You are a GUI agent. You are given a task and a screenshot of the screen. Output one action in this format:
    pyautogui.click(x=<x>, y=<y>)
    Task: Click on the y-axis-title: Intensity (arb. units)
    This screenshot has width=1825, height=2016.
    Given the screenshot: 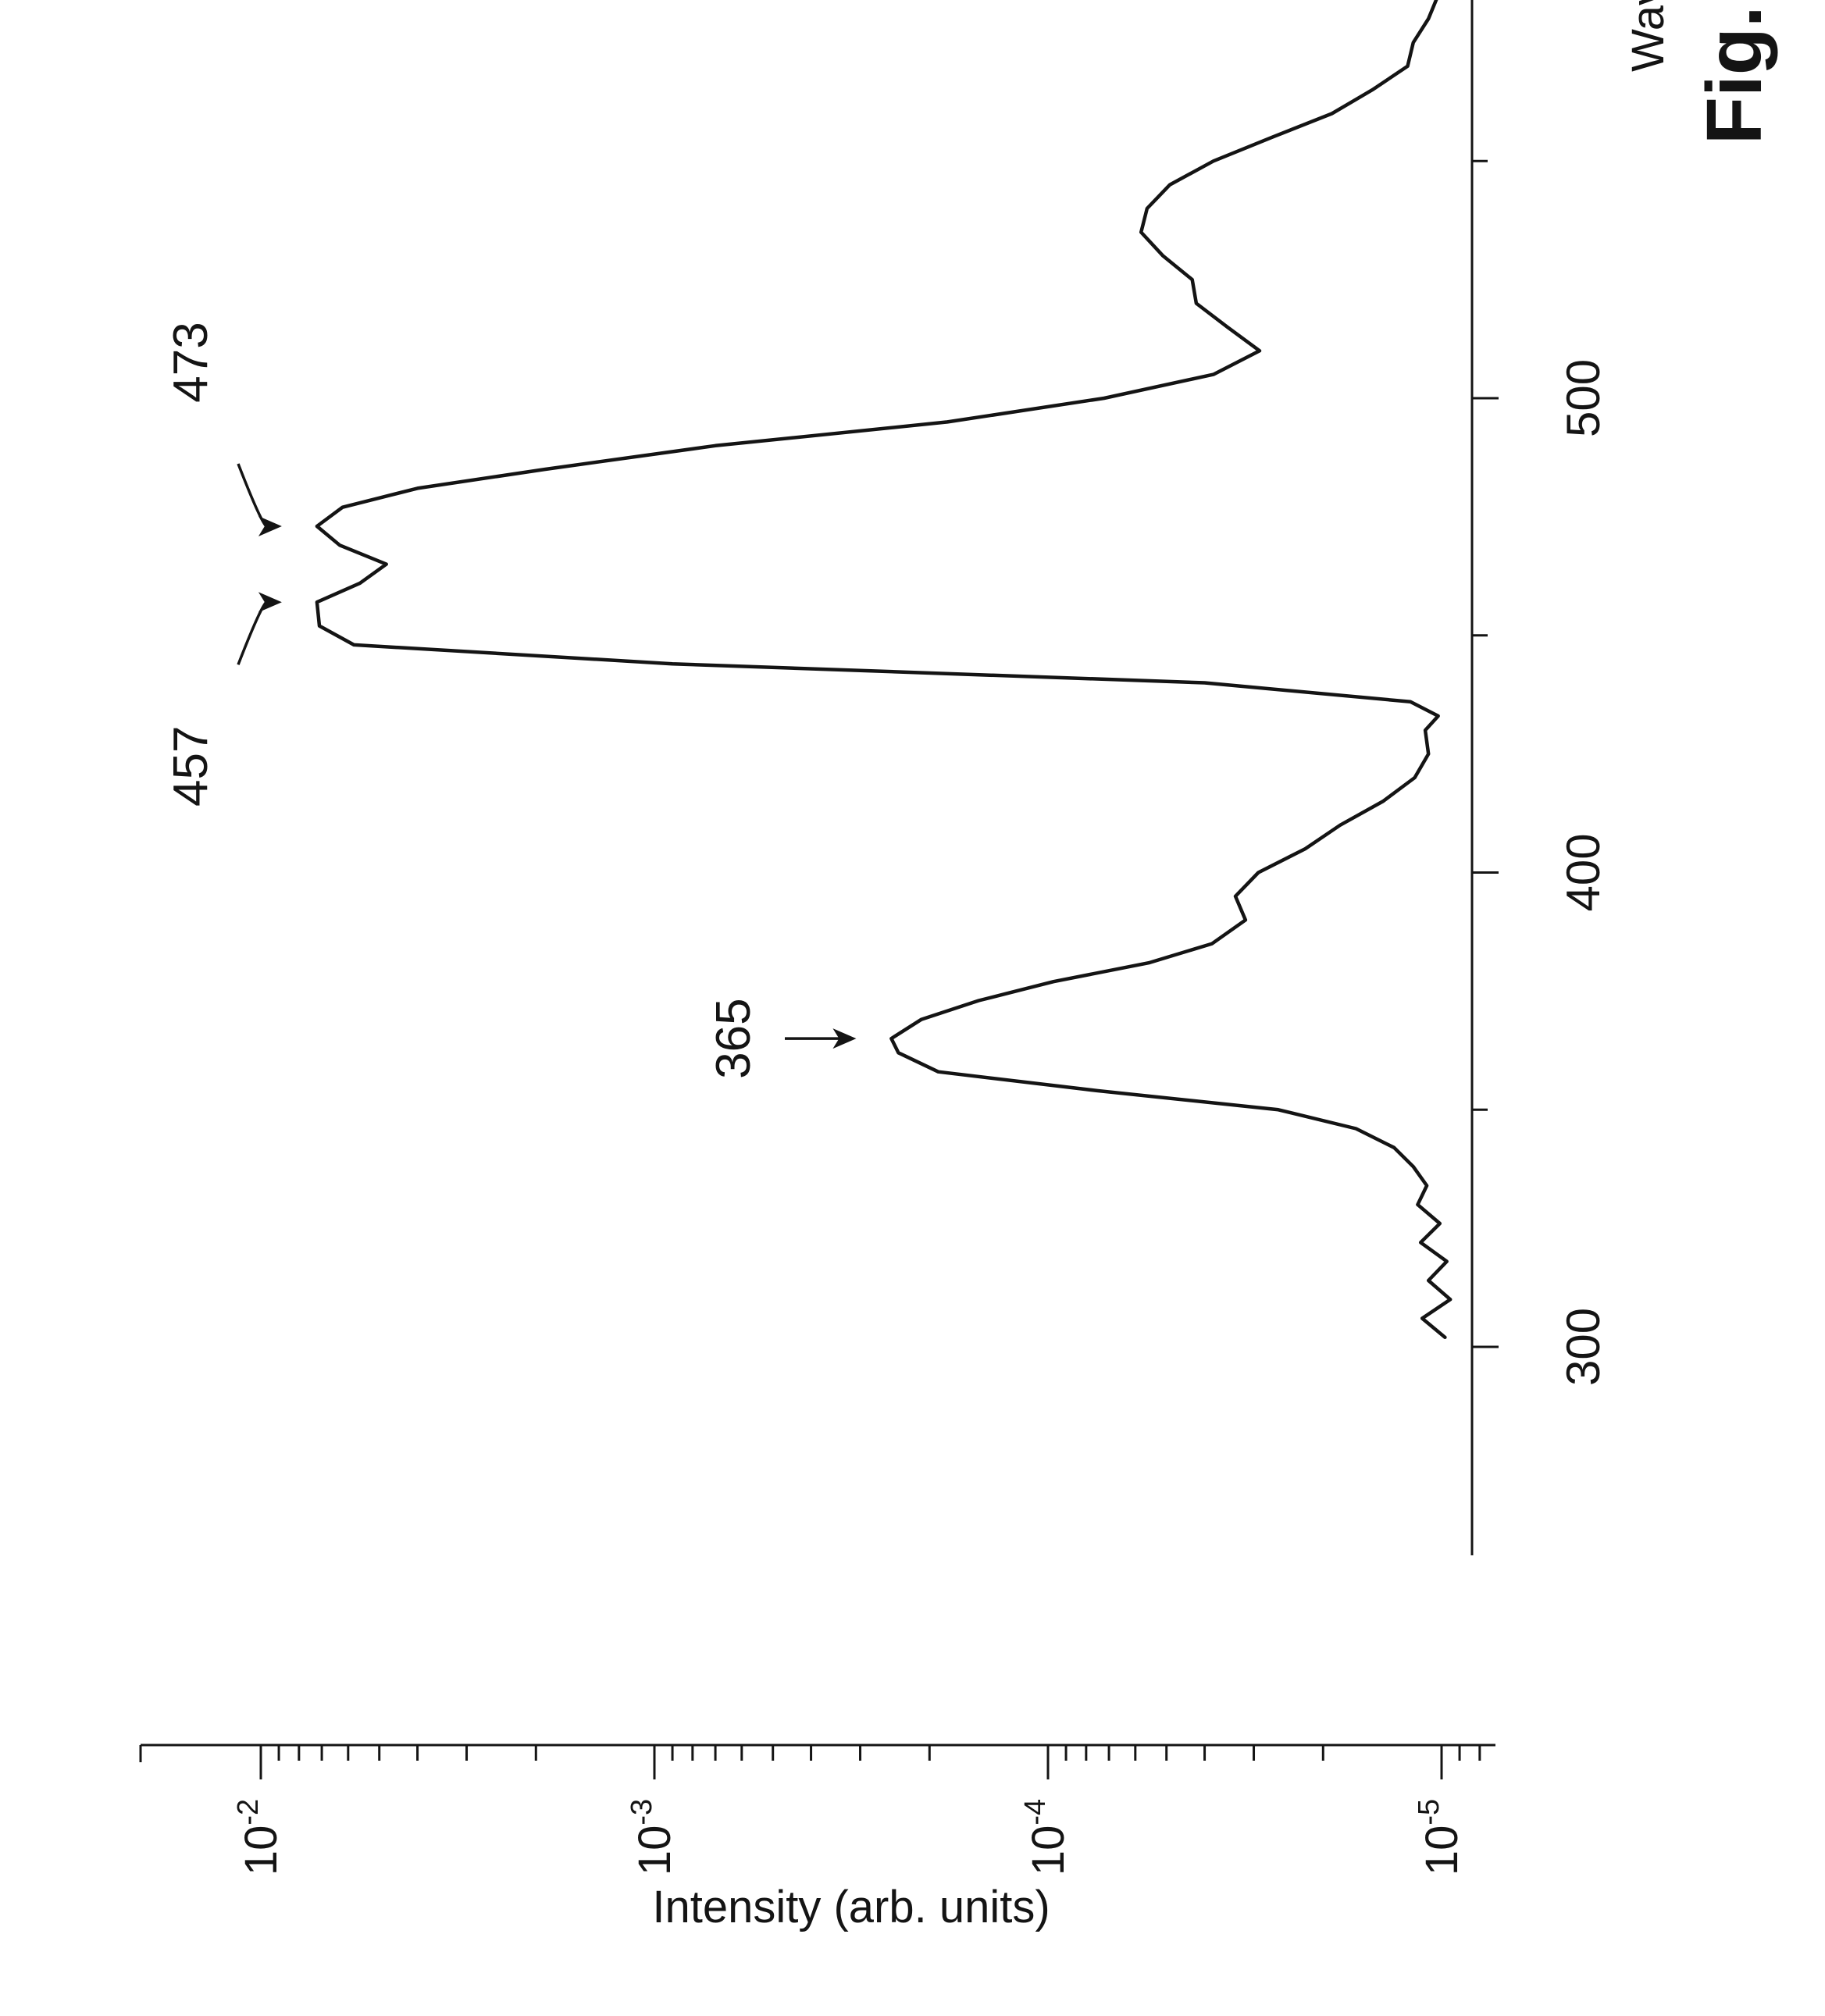 What is the action you would take?
    pyautogui.click(x=851, y=1907)
    